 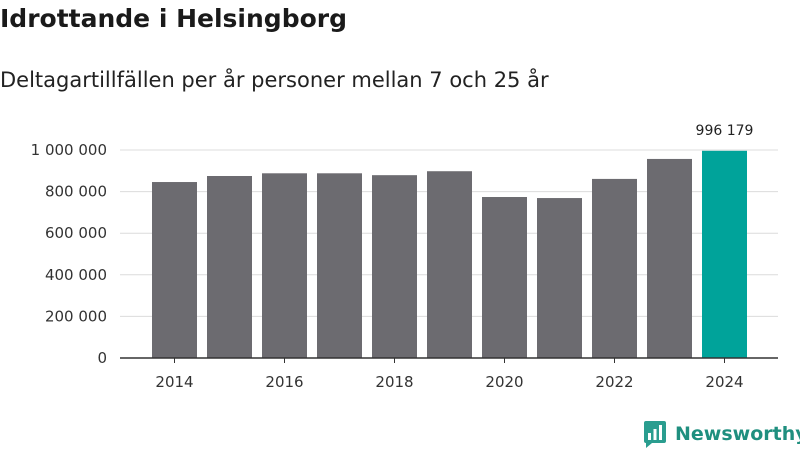 I want to click on x-axis-ticks: 2014 2016 2018 2020 2022 2024, so click(x=449, y=374).